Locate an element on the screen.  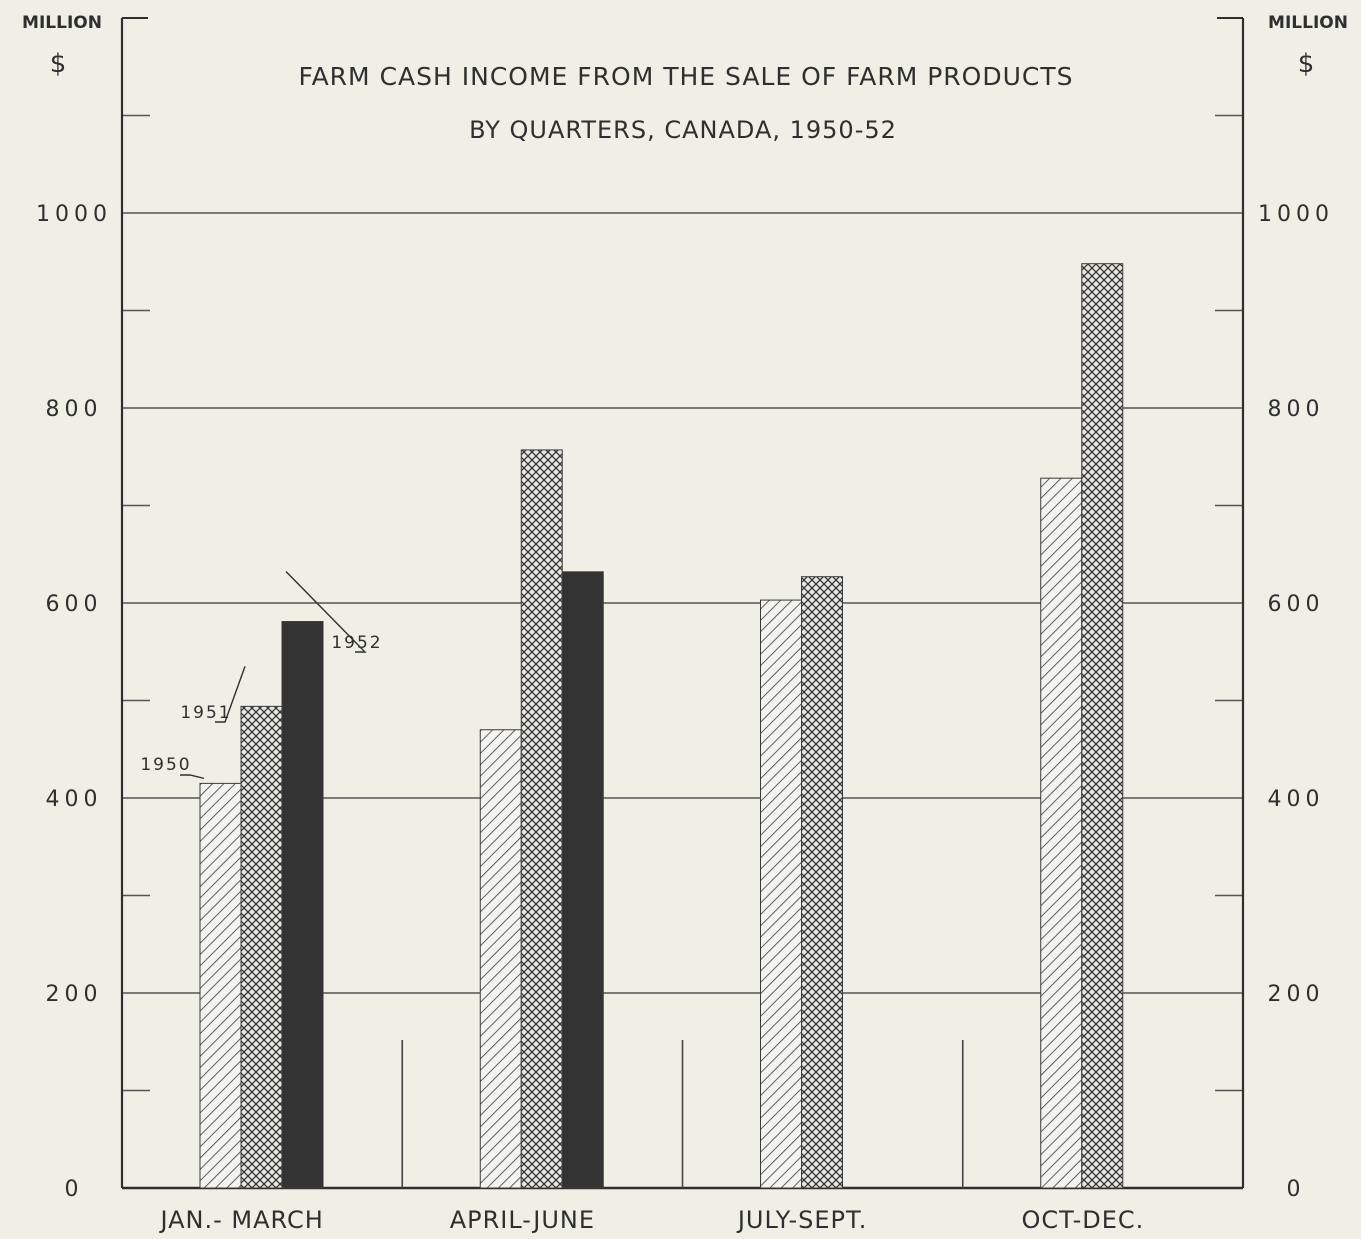
y-tick-label-right: 200 is located at coordinates (1296, 994).